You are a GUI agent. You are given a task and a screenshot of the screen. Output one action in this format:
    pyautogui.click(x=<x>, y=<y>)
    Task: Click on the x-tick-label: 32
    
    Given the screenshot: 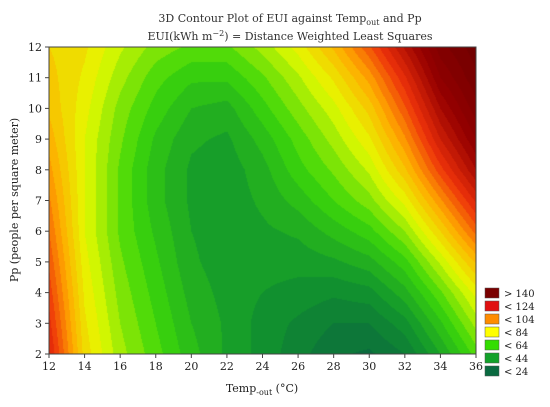 What is the action you would take?
    pyautogui.click(x=405, y=366)
    